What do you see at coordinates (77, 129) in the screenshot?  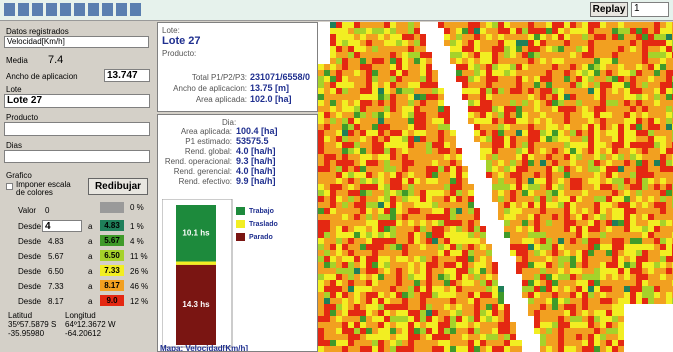 I see `producto-input` at bounding box center [77, 129].